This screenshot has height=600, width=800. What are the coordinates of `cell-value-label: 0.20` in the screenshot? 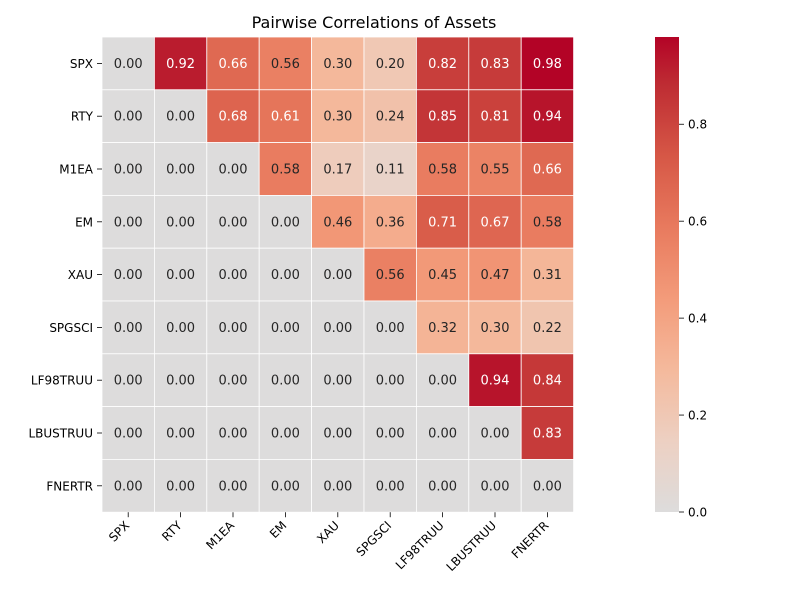 It's located at (390, 64).